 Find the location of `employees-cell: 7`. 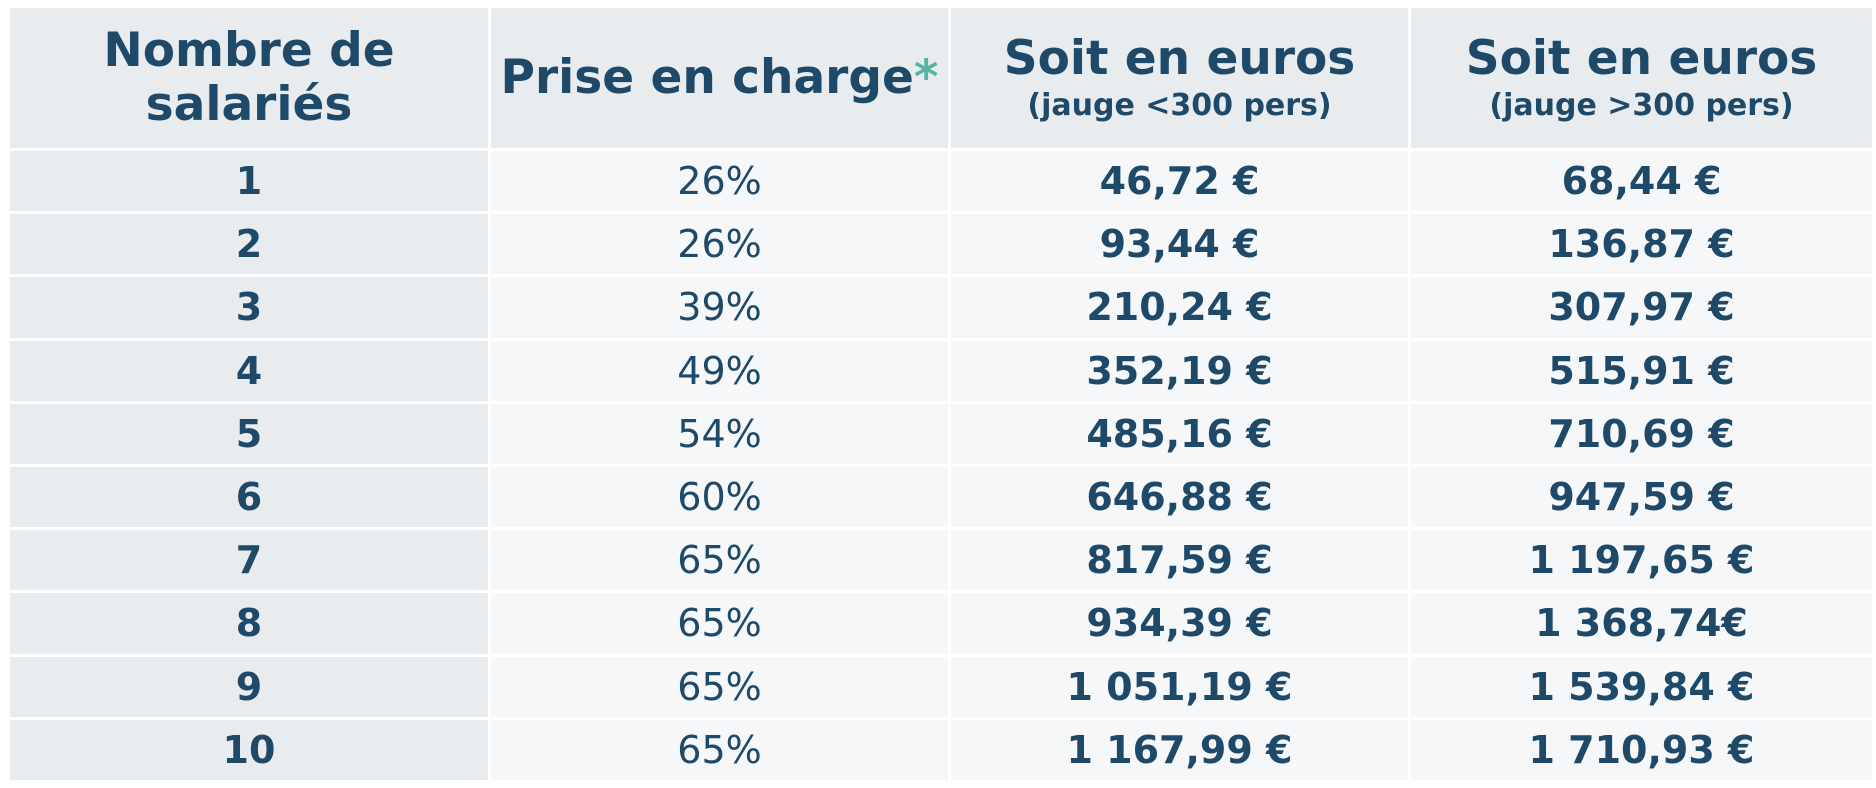

employees-cell: 7 is located at coordinates (249, 560).